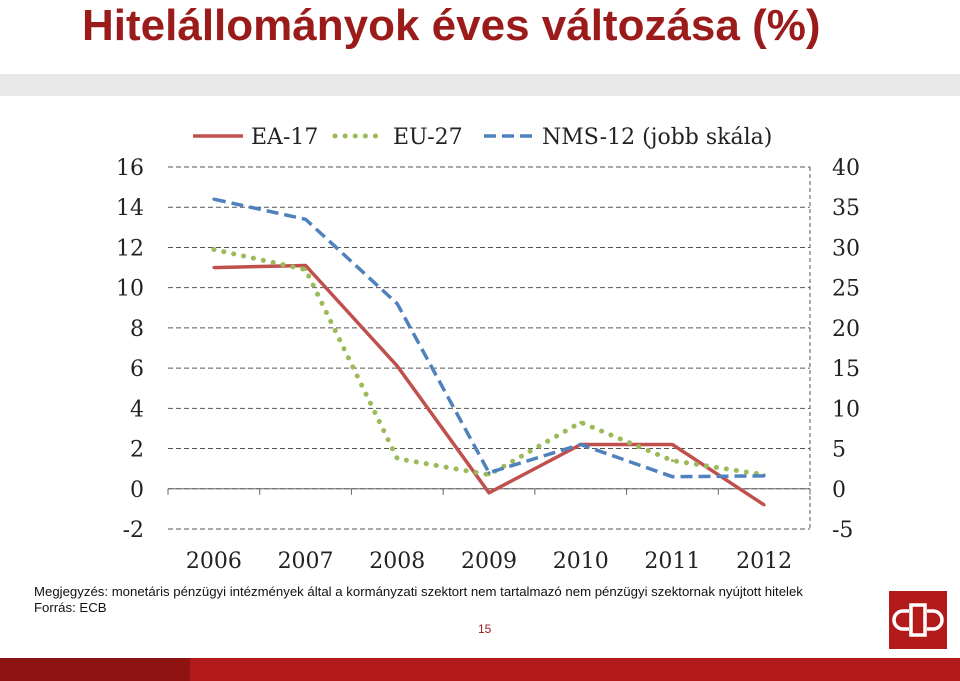 This screenshot has width=960, height=681. Describe the element at coordinates (764, 561) in the screenshot. I see `x-tick-label: 2012` at that location.